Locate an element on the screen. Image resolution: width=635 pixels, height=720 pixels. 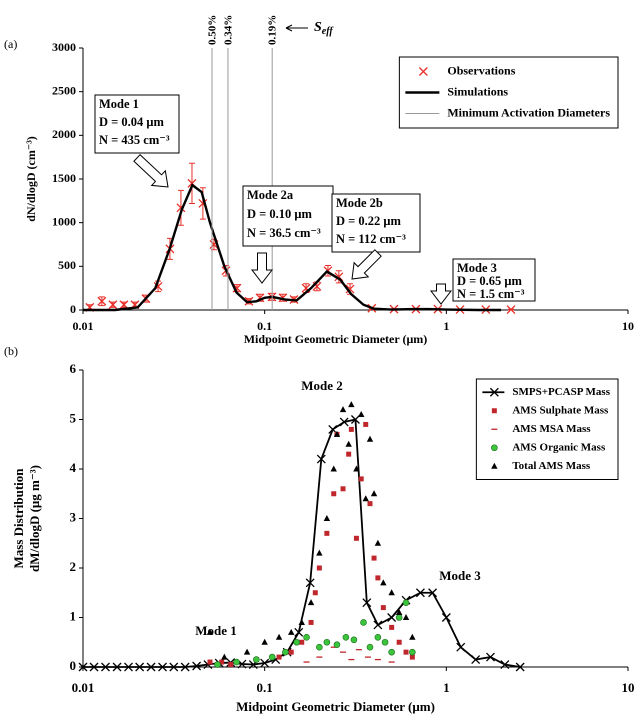
annotation-text: N = 112 cm⁻³ is located at coordinates (371, 239).